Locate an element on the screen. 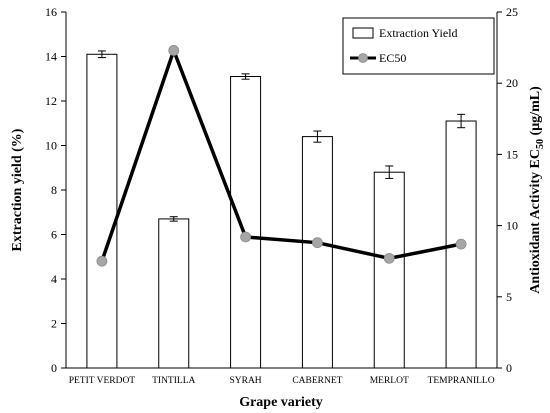 This screenshot has height=413, width=550. y-tick-label: 10 is located at coordinates (51, 146).